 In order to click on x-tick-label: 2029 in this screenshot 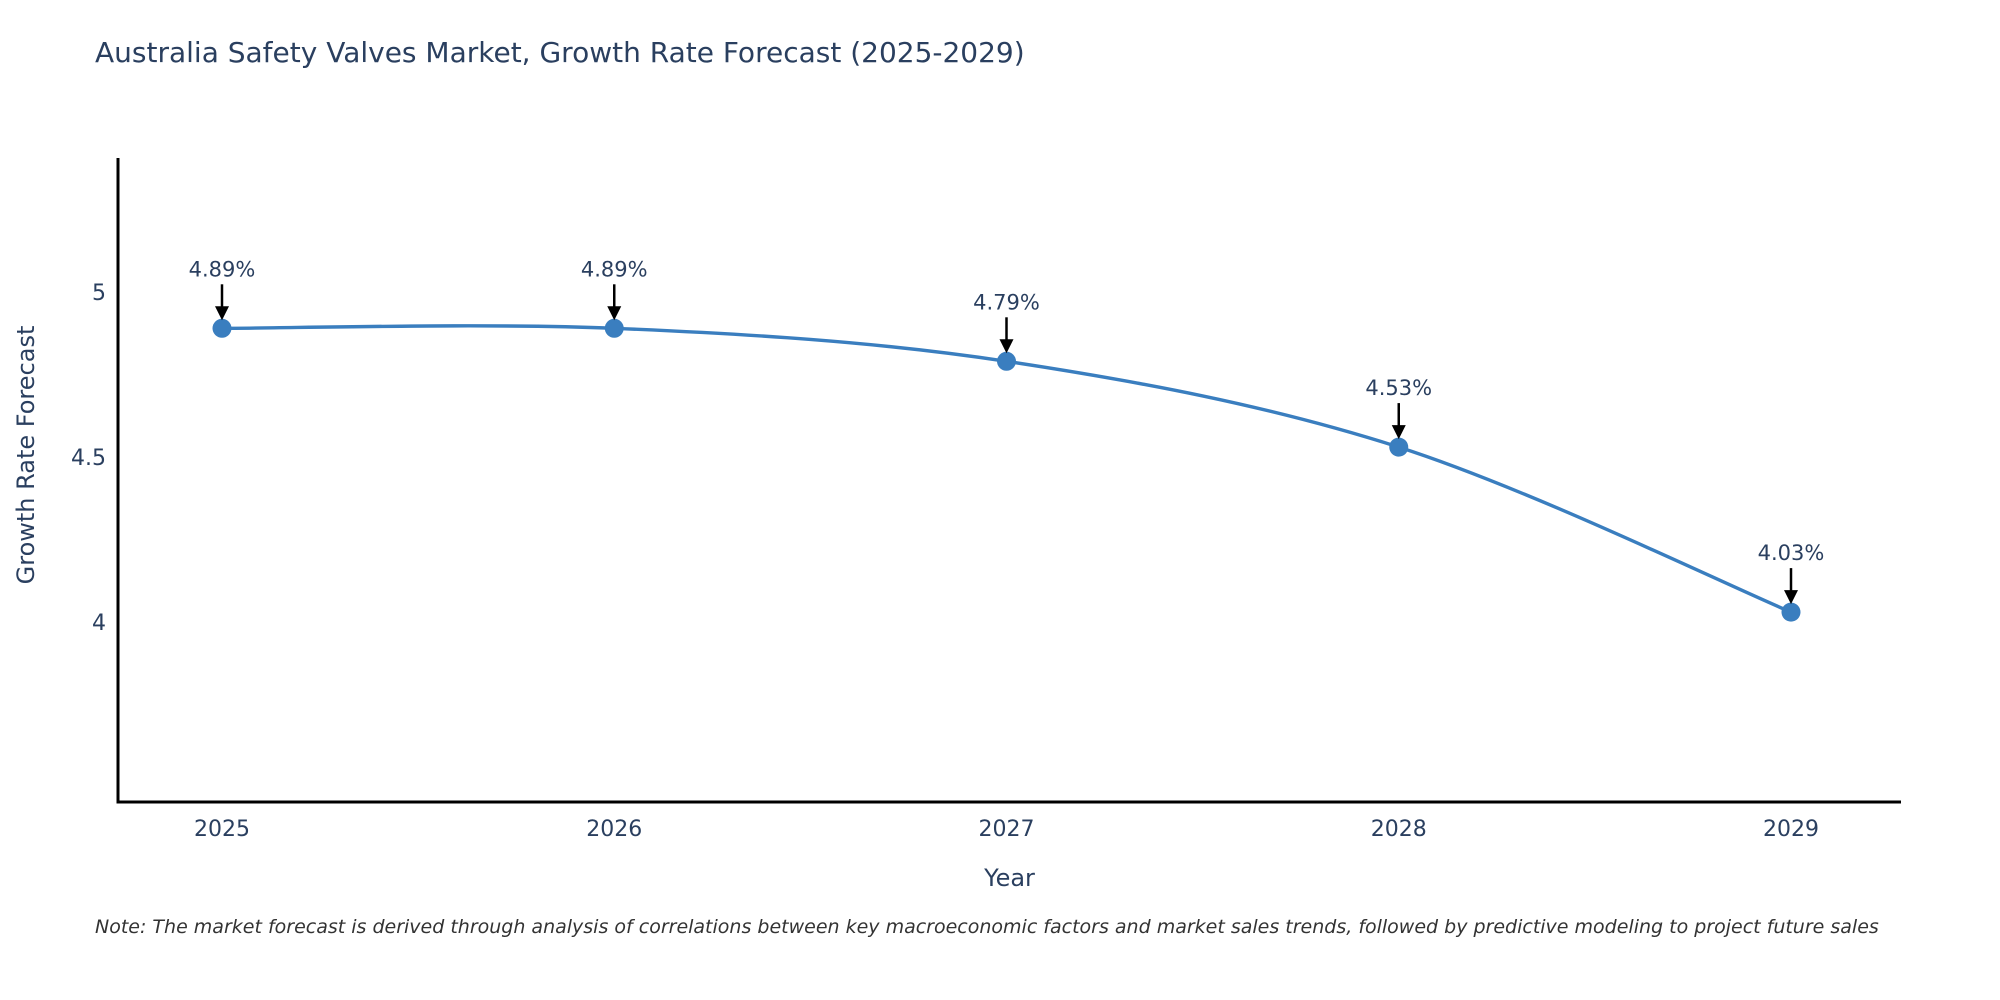, I will do `click(1791, 829)`.